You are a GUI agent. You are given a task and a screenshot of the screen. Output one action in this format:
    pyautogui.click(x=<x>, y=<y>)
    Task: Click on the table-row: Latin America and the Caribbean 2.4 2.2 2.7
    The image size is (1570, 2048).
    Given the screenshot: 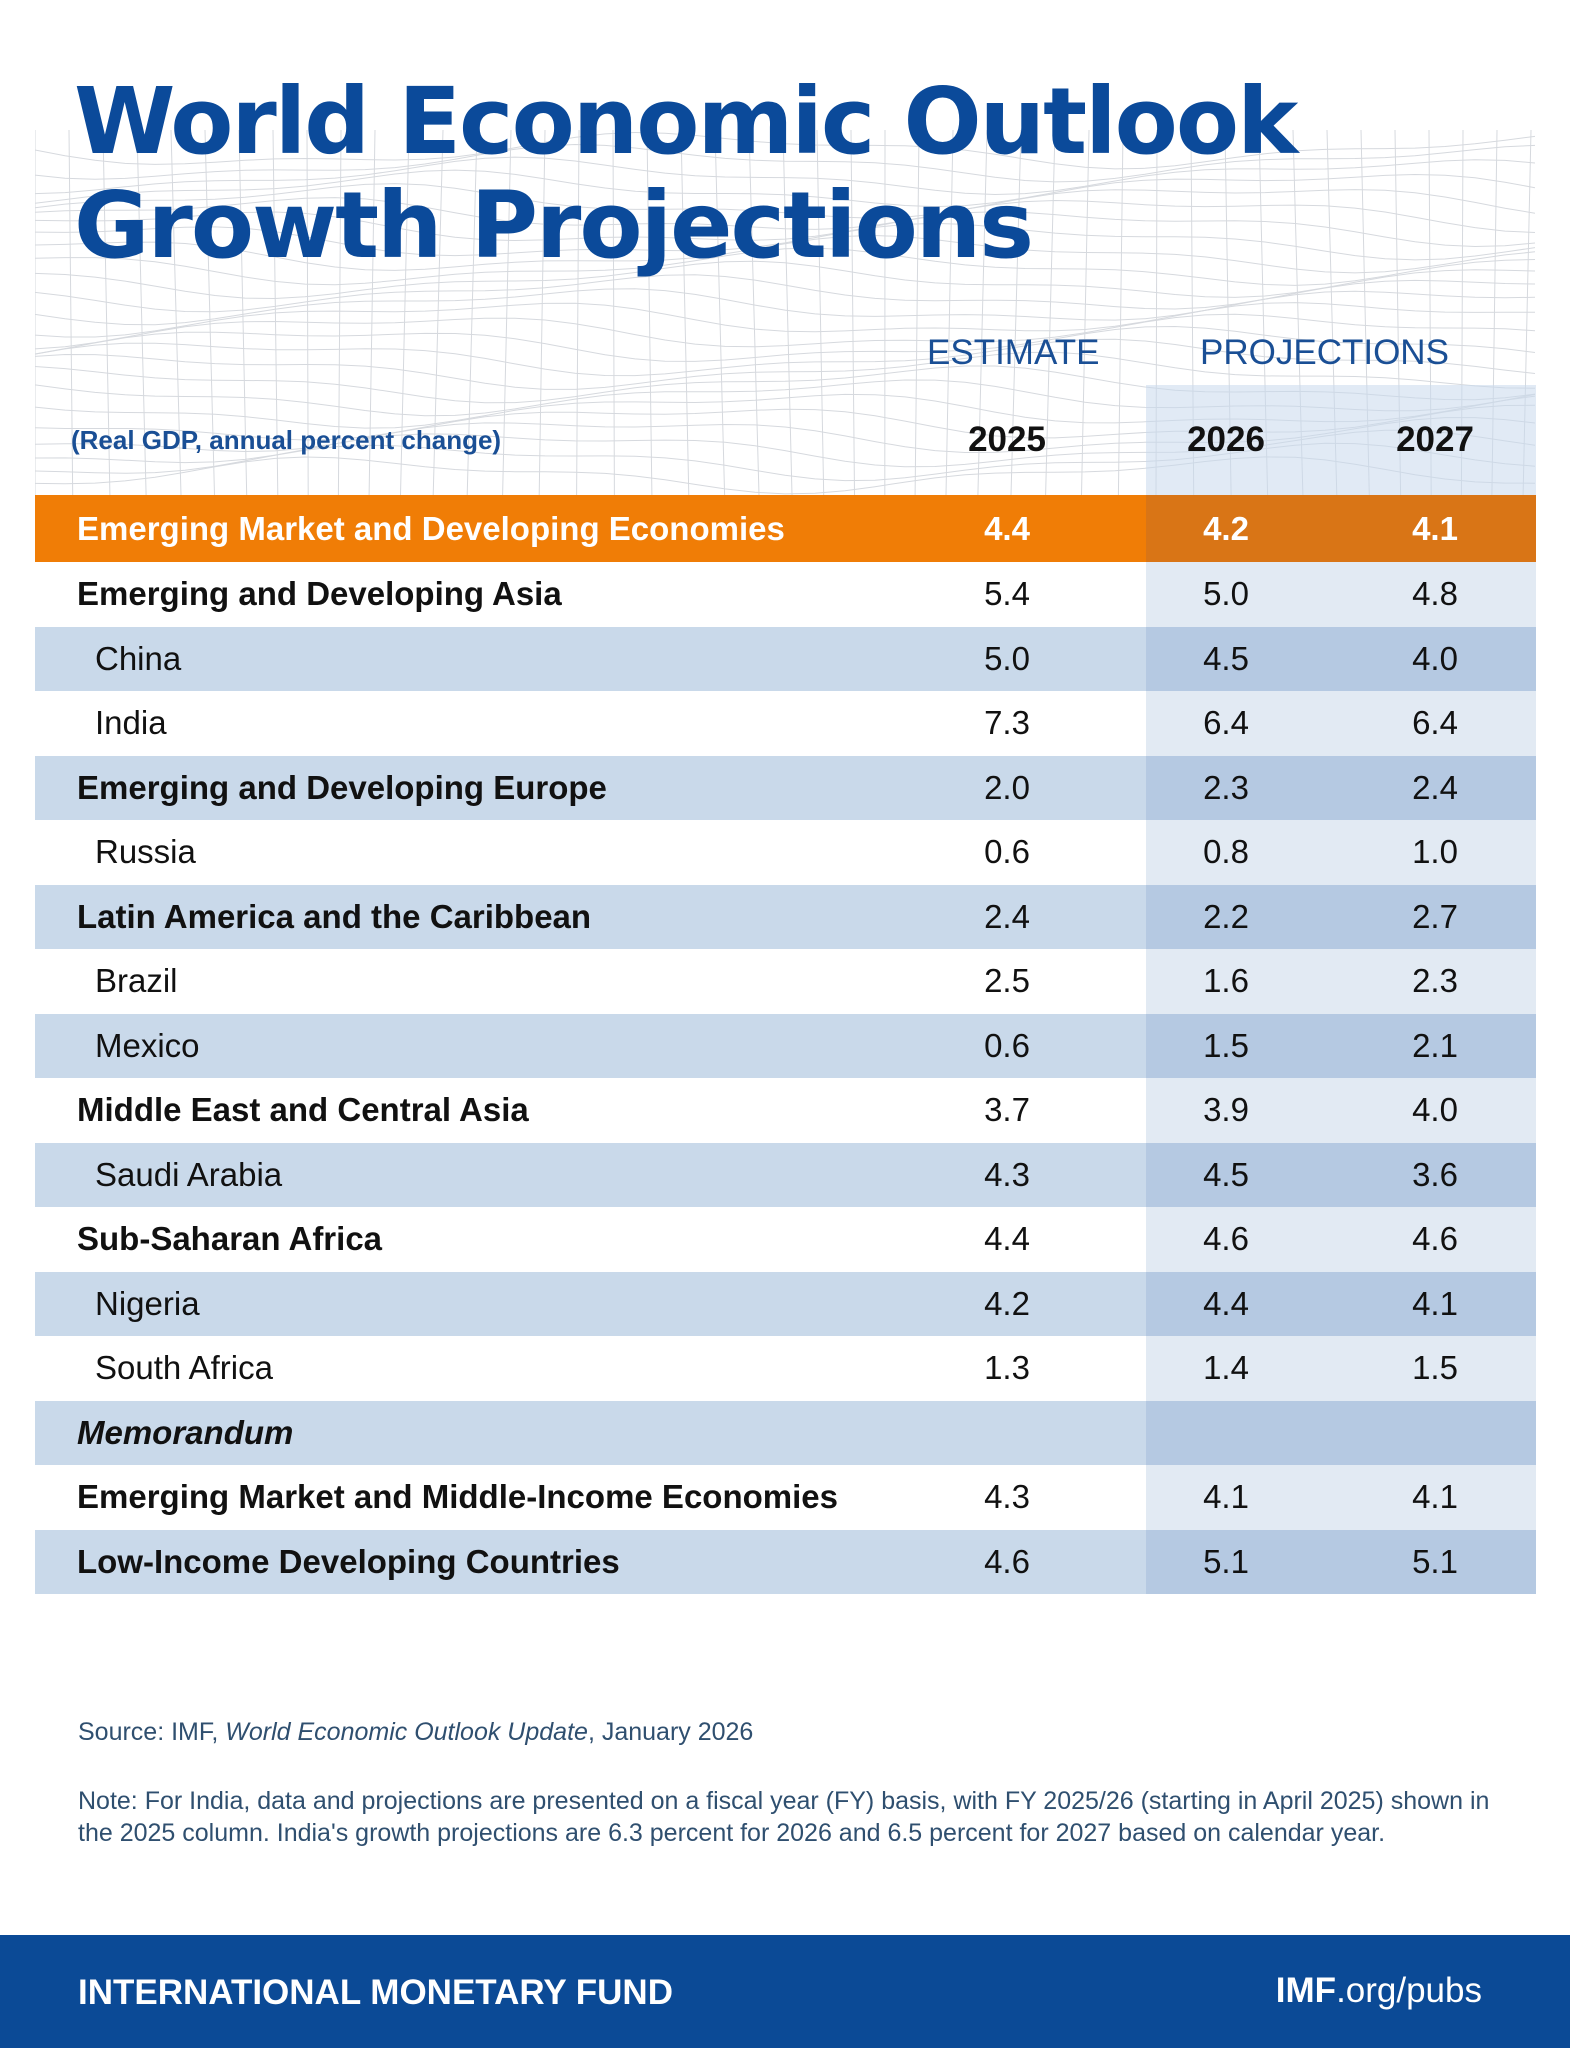 What is the action you would take?
    pyautogui.click(x=785, y=916)
    